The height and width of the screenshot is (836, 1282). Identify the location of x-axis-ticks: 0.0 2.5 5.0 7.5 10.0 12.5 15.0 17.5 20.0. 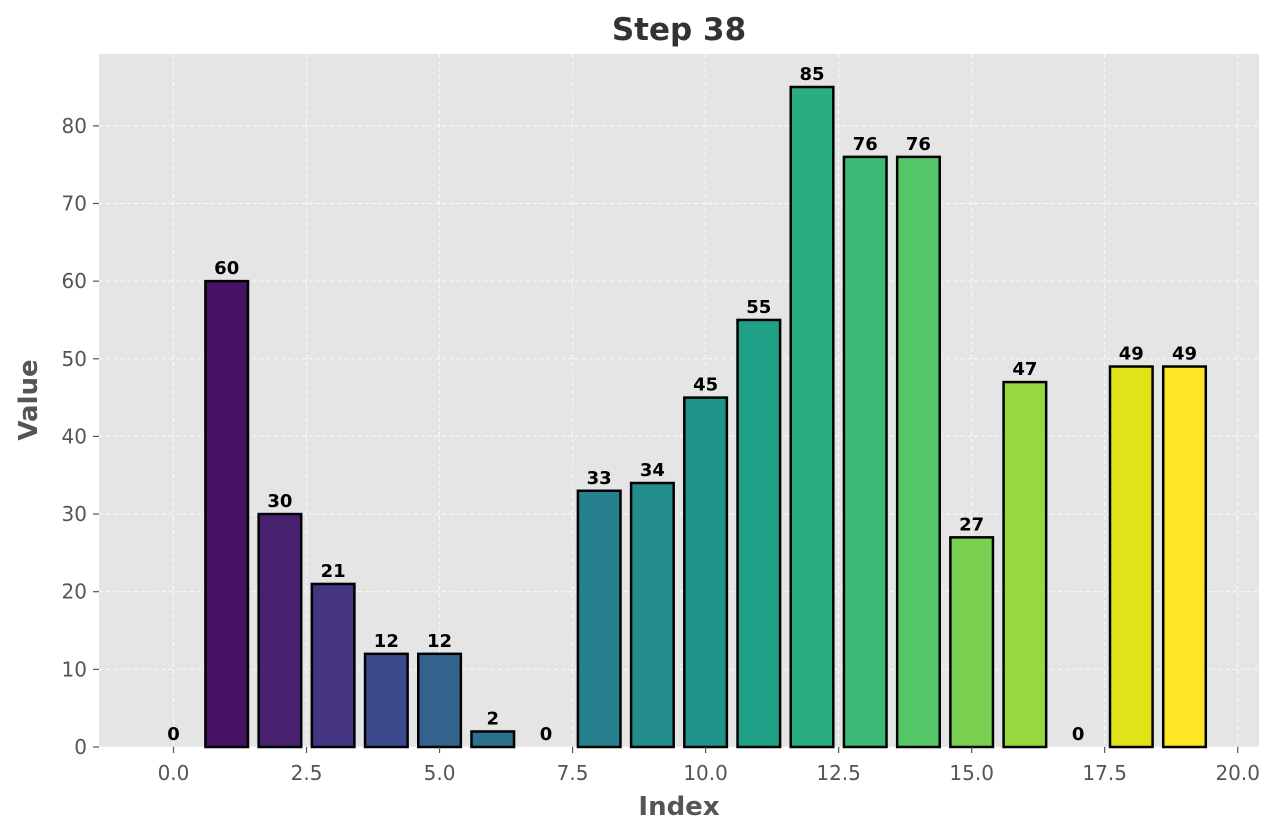
(709, 766).